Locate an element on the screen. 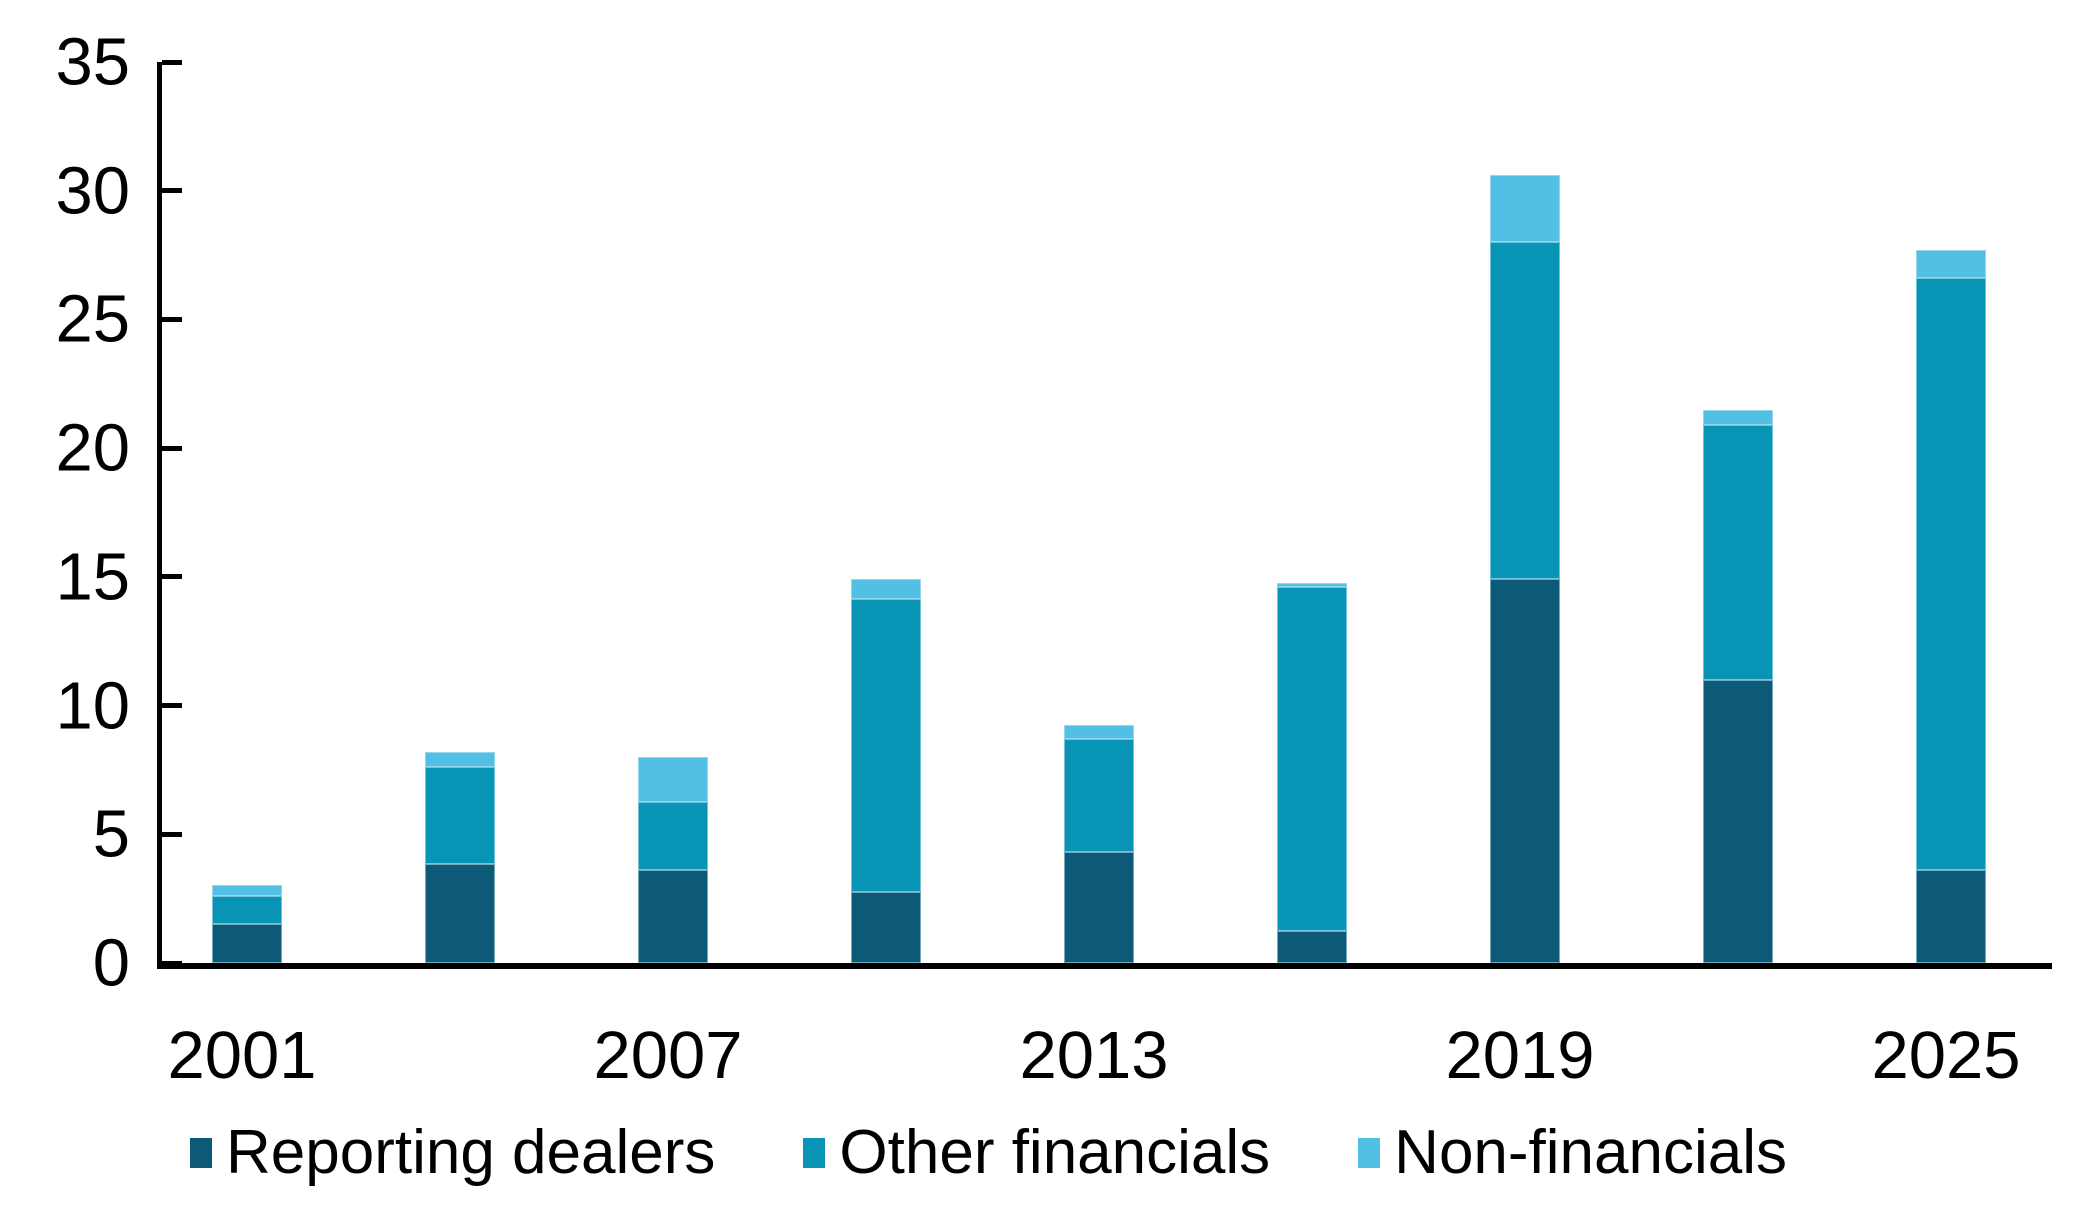  bar-2001 is located at coordinates (247, 923).